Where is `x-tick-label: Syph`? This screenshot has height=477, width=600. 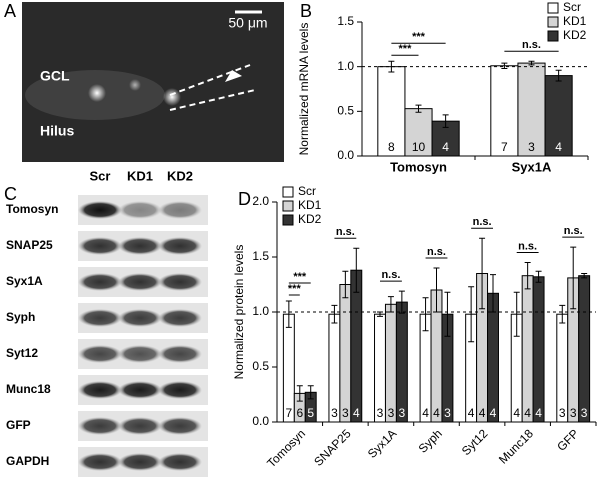 x-tick-label: Syph is located at coordinates (430, 440).